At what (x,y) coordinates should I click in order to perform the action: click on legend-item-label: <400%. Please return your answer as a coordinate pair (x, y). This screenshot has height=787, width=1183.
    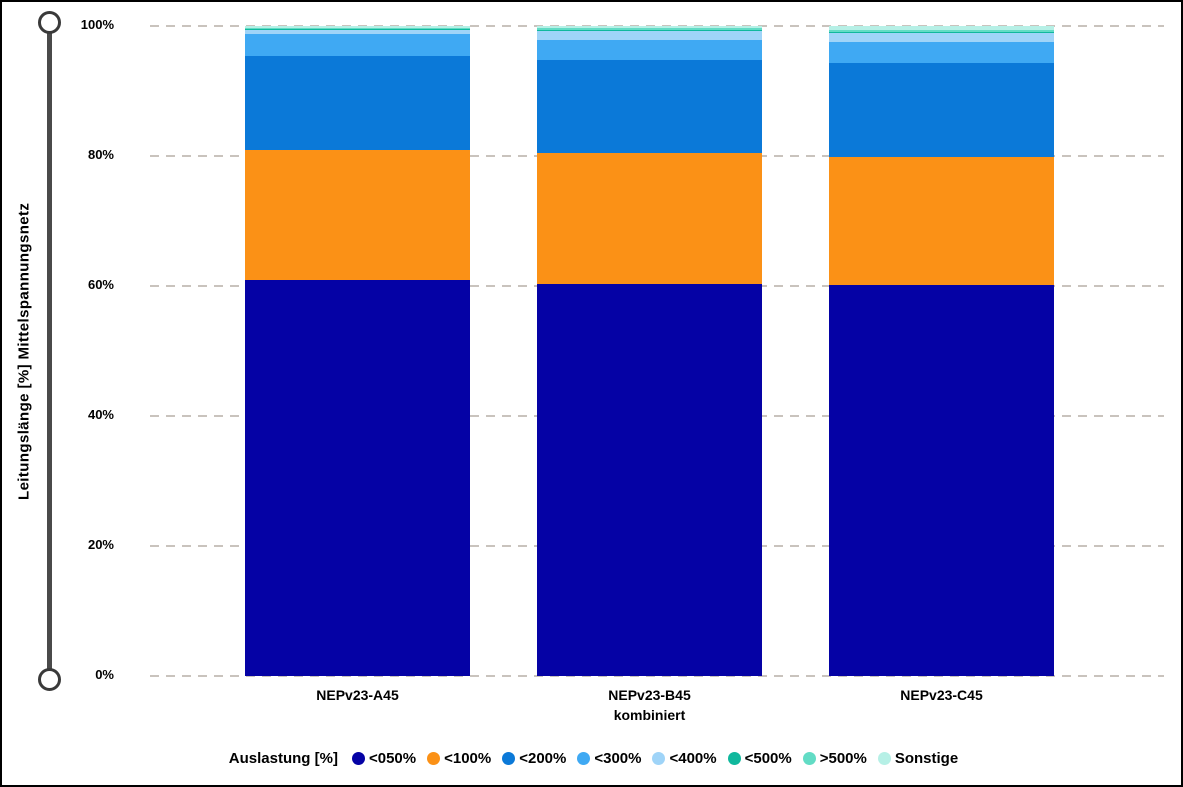
    Looking at the image, I should click on (693, 758).